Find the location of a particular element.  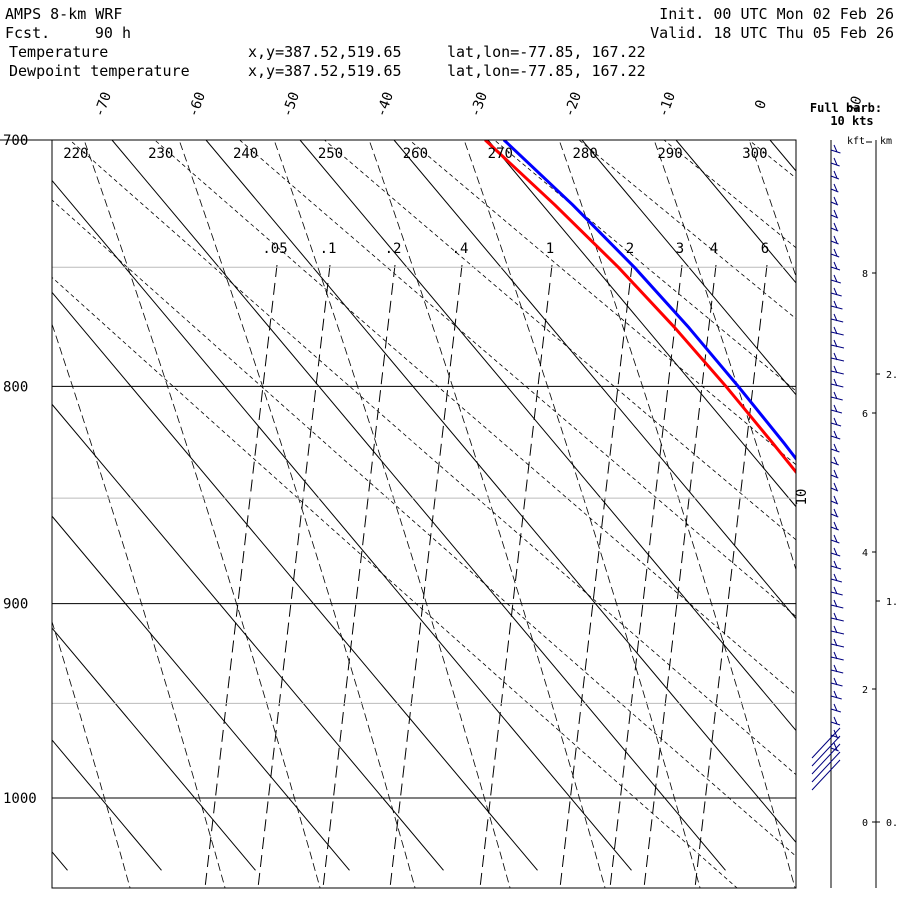

temperature-label--30: -30 is located at coordinates (479, 104).